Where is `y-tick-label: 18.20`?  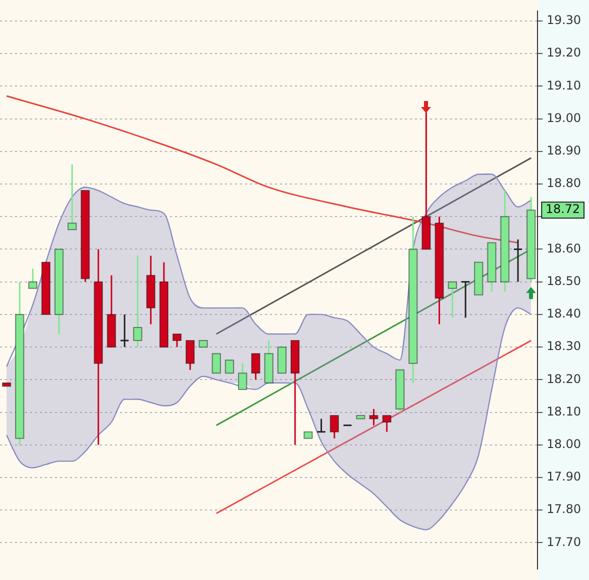 y-tick-label: 18.20 is located at coordinates (564, 379).